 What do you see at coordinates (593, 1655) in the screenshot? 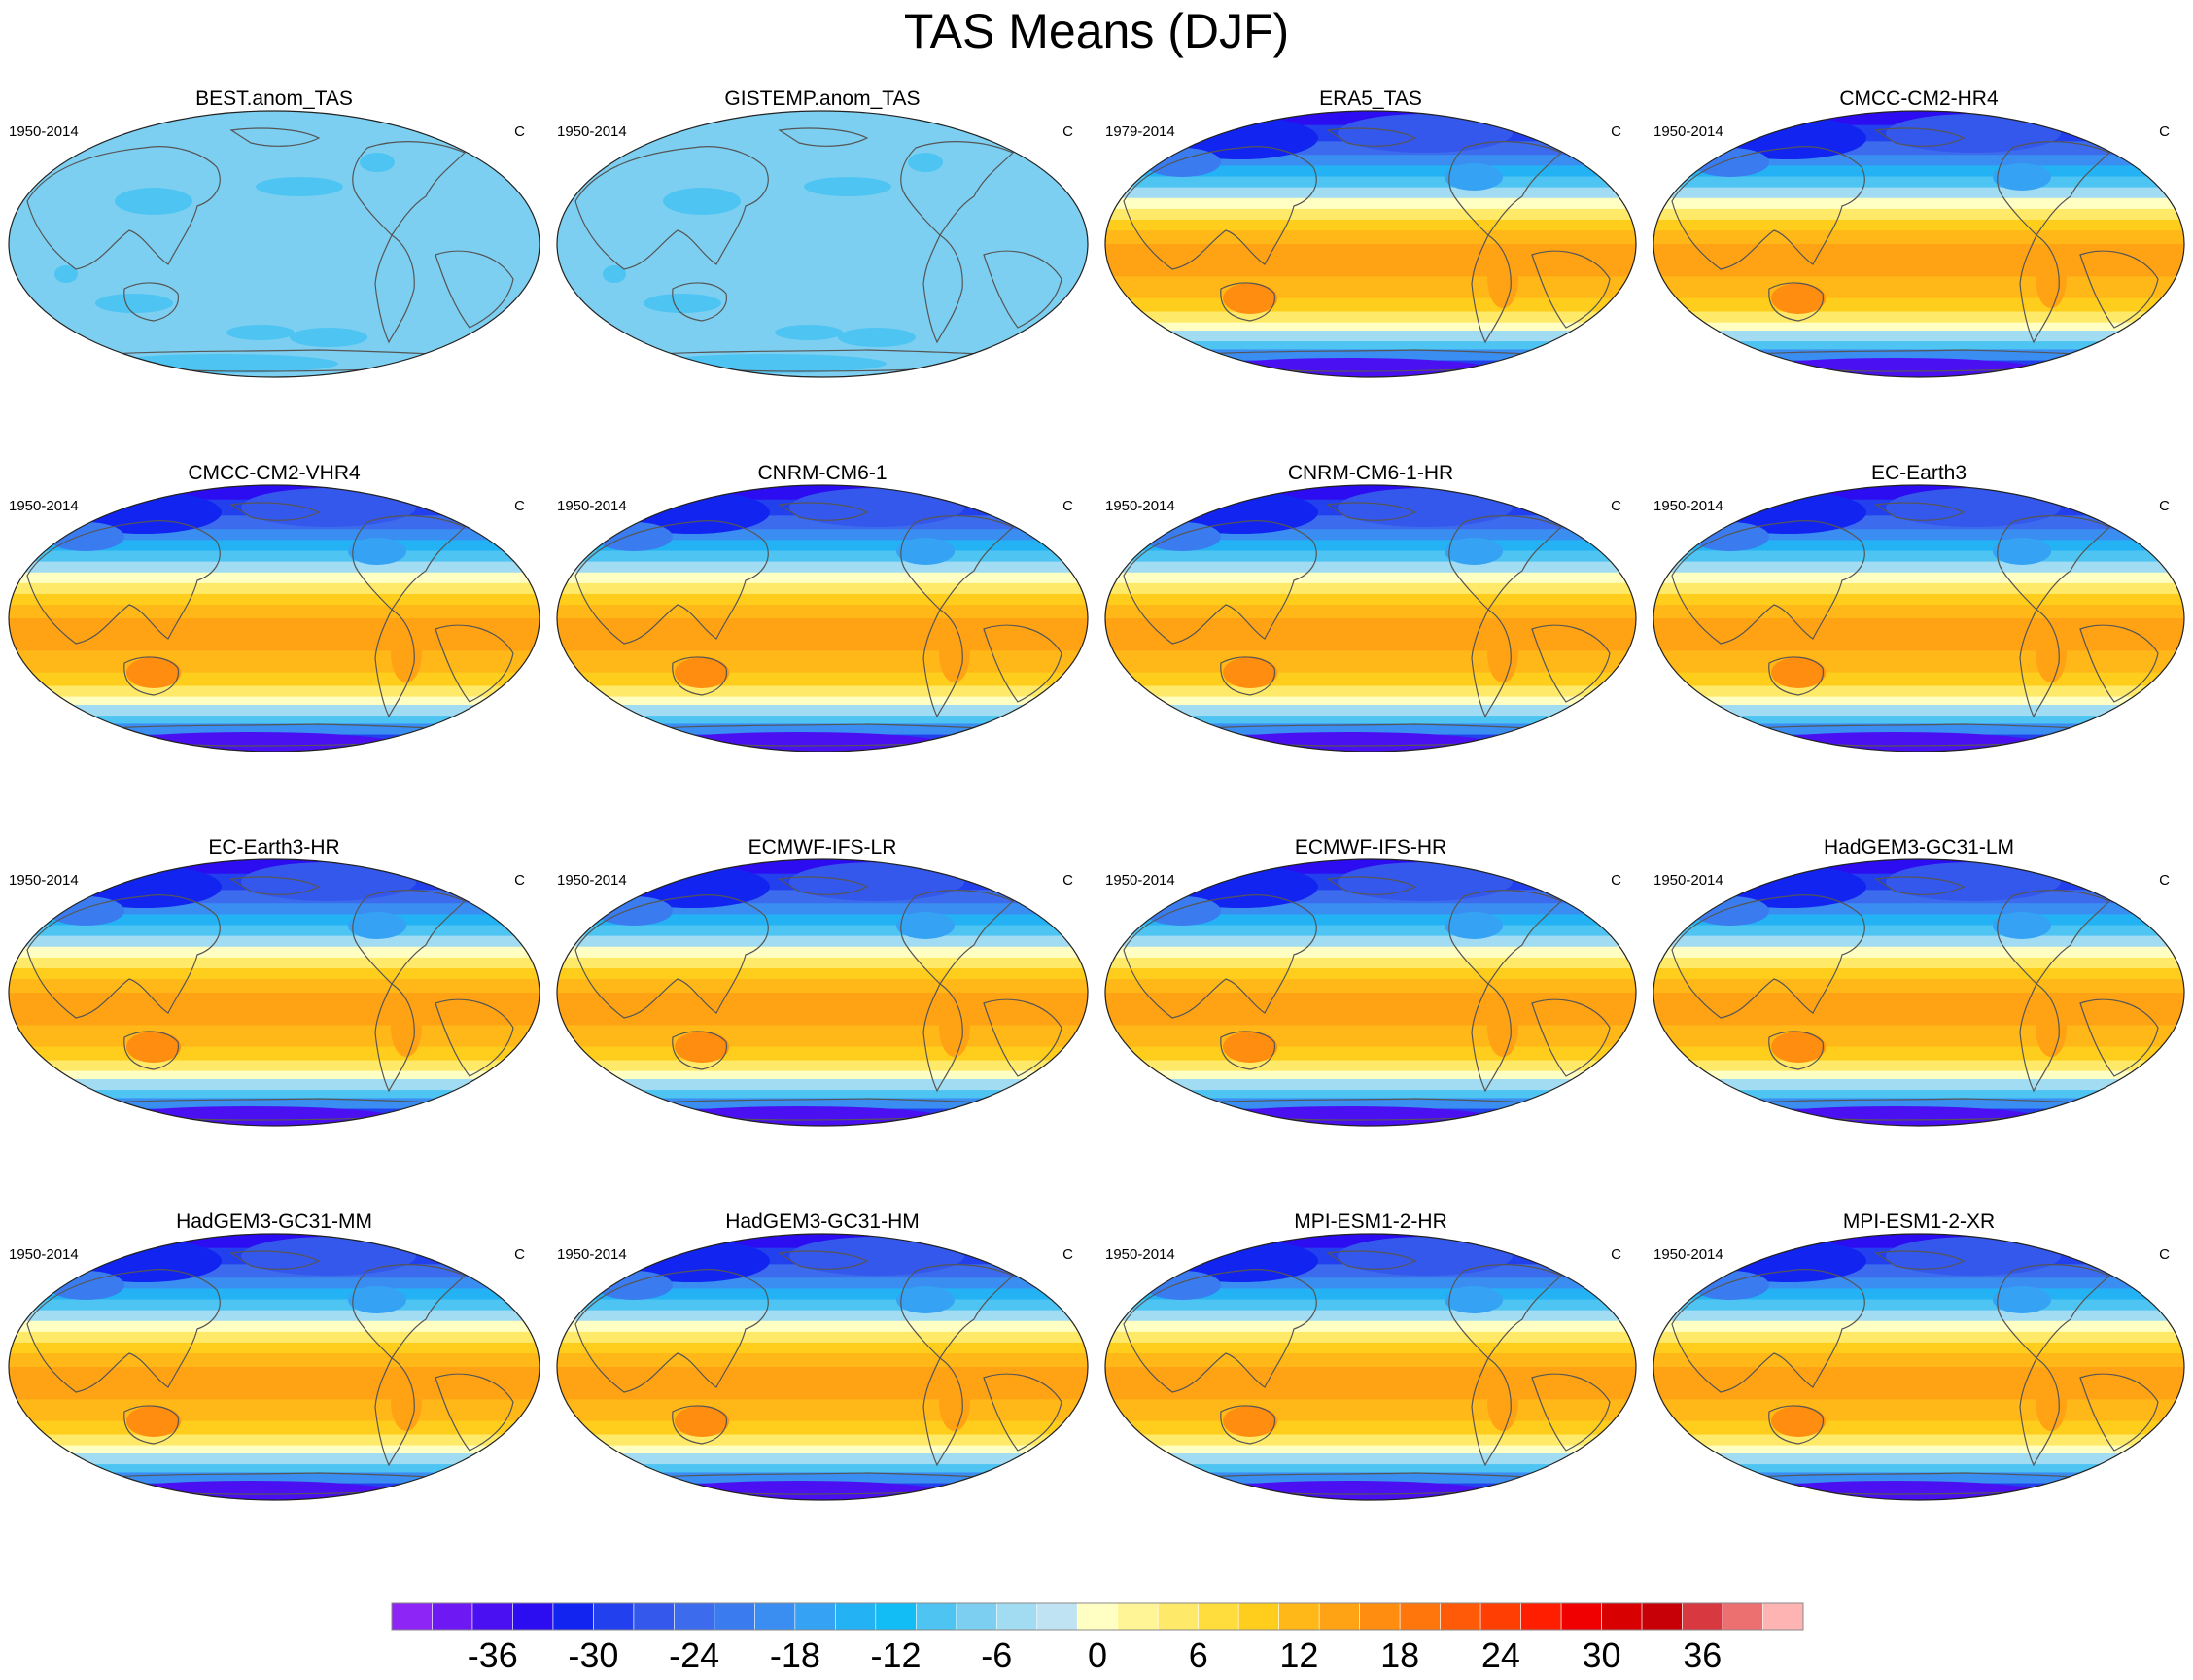
I see `colorbar-tick-label: -30` at bounding box center [593, 1655].